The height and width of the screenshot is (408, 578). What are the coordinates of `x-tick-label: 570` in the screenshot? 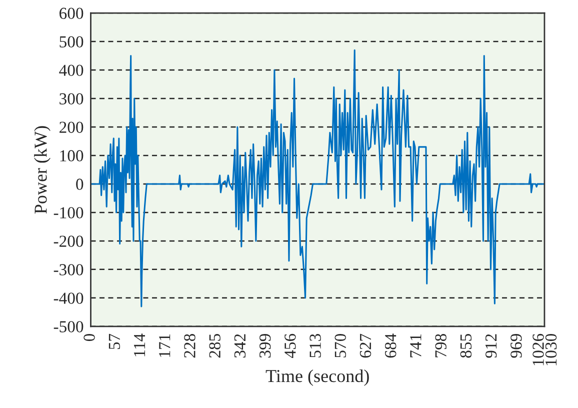 It's located at (340, 346).